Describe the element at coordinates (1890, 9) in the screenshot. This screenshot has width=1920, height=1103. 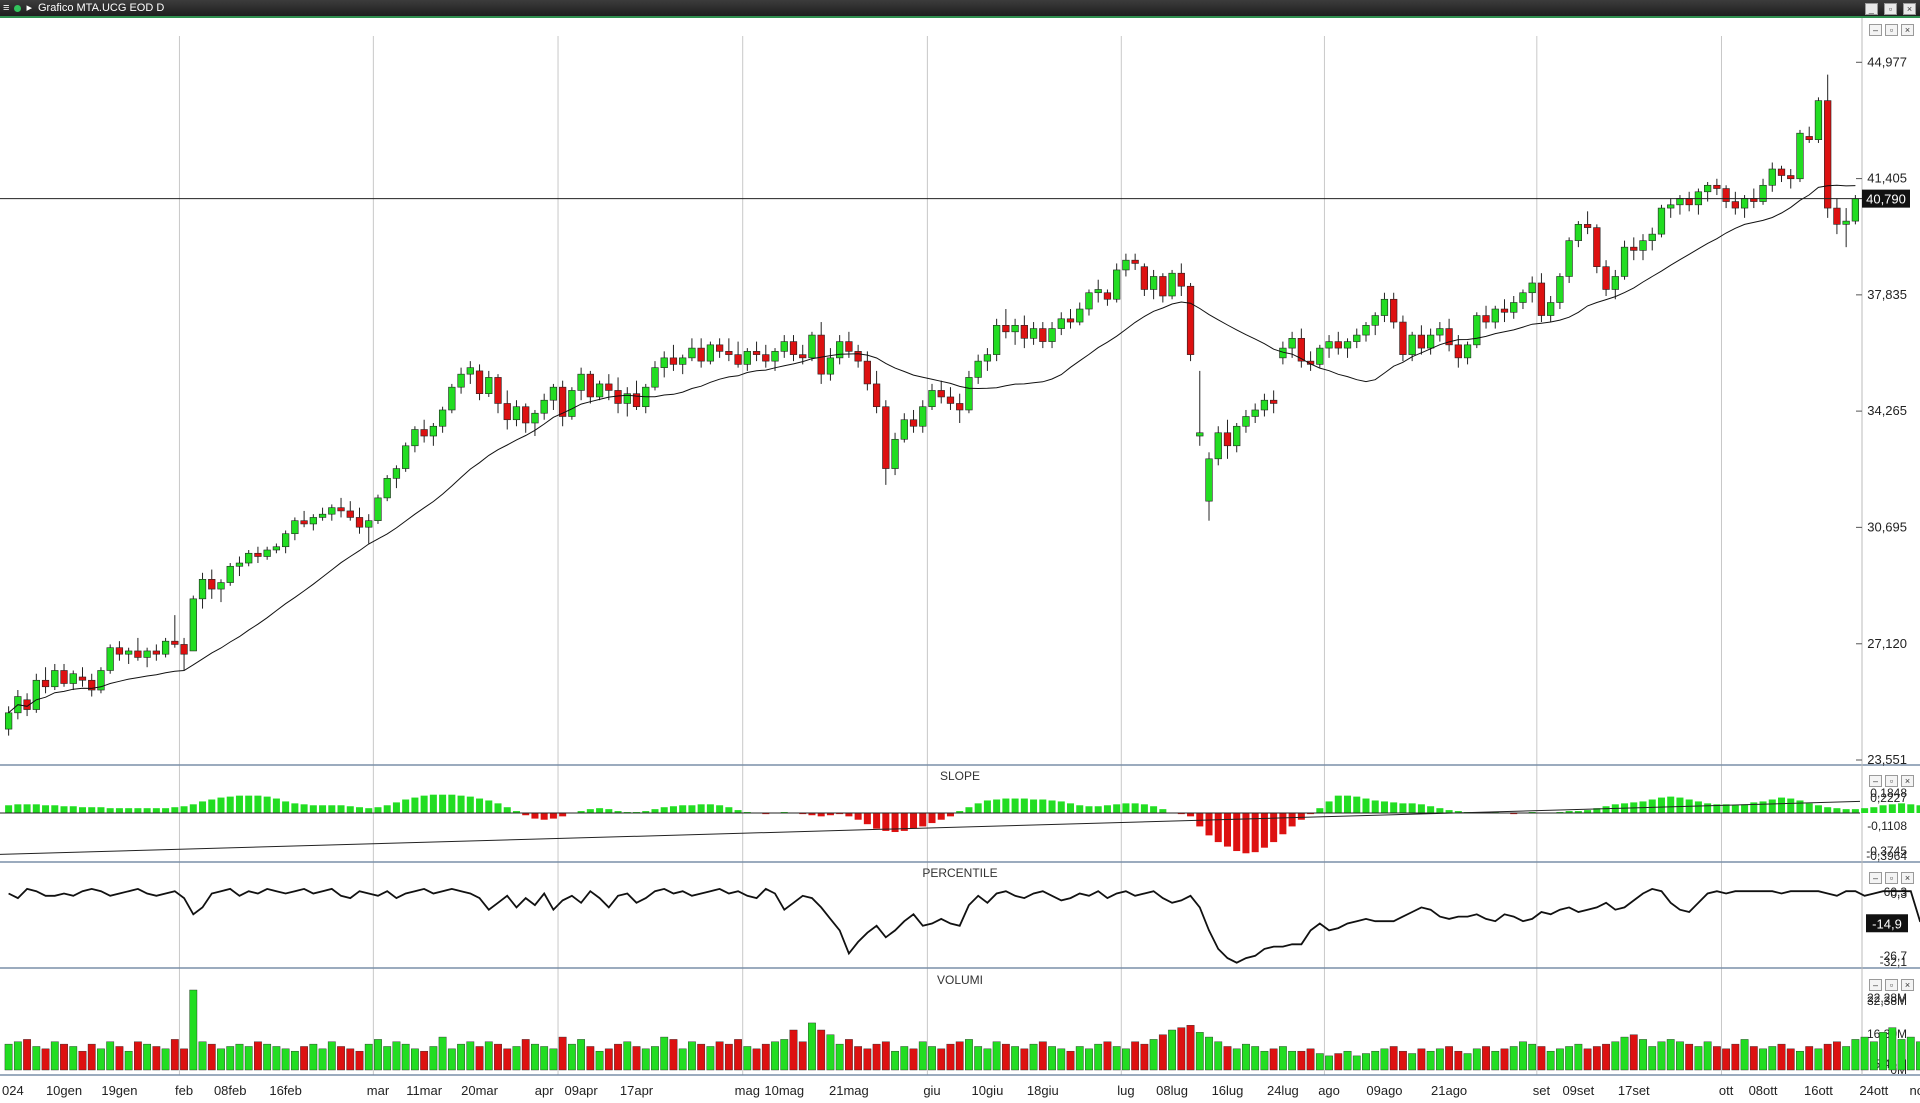
I see `restore-icon: ▫` at that location.